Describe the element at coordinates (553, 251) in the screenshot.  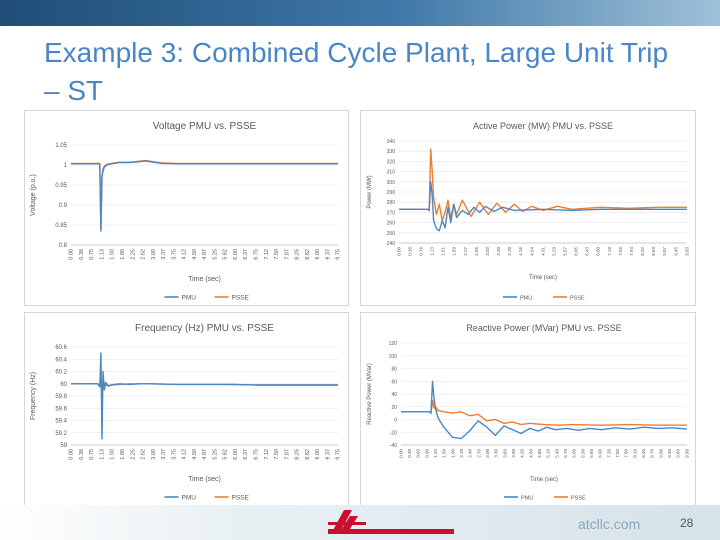
I see `x-tick-label: 5.29` at that location.